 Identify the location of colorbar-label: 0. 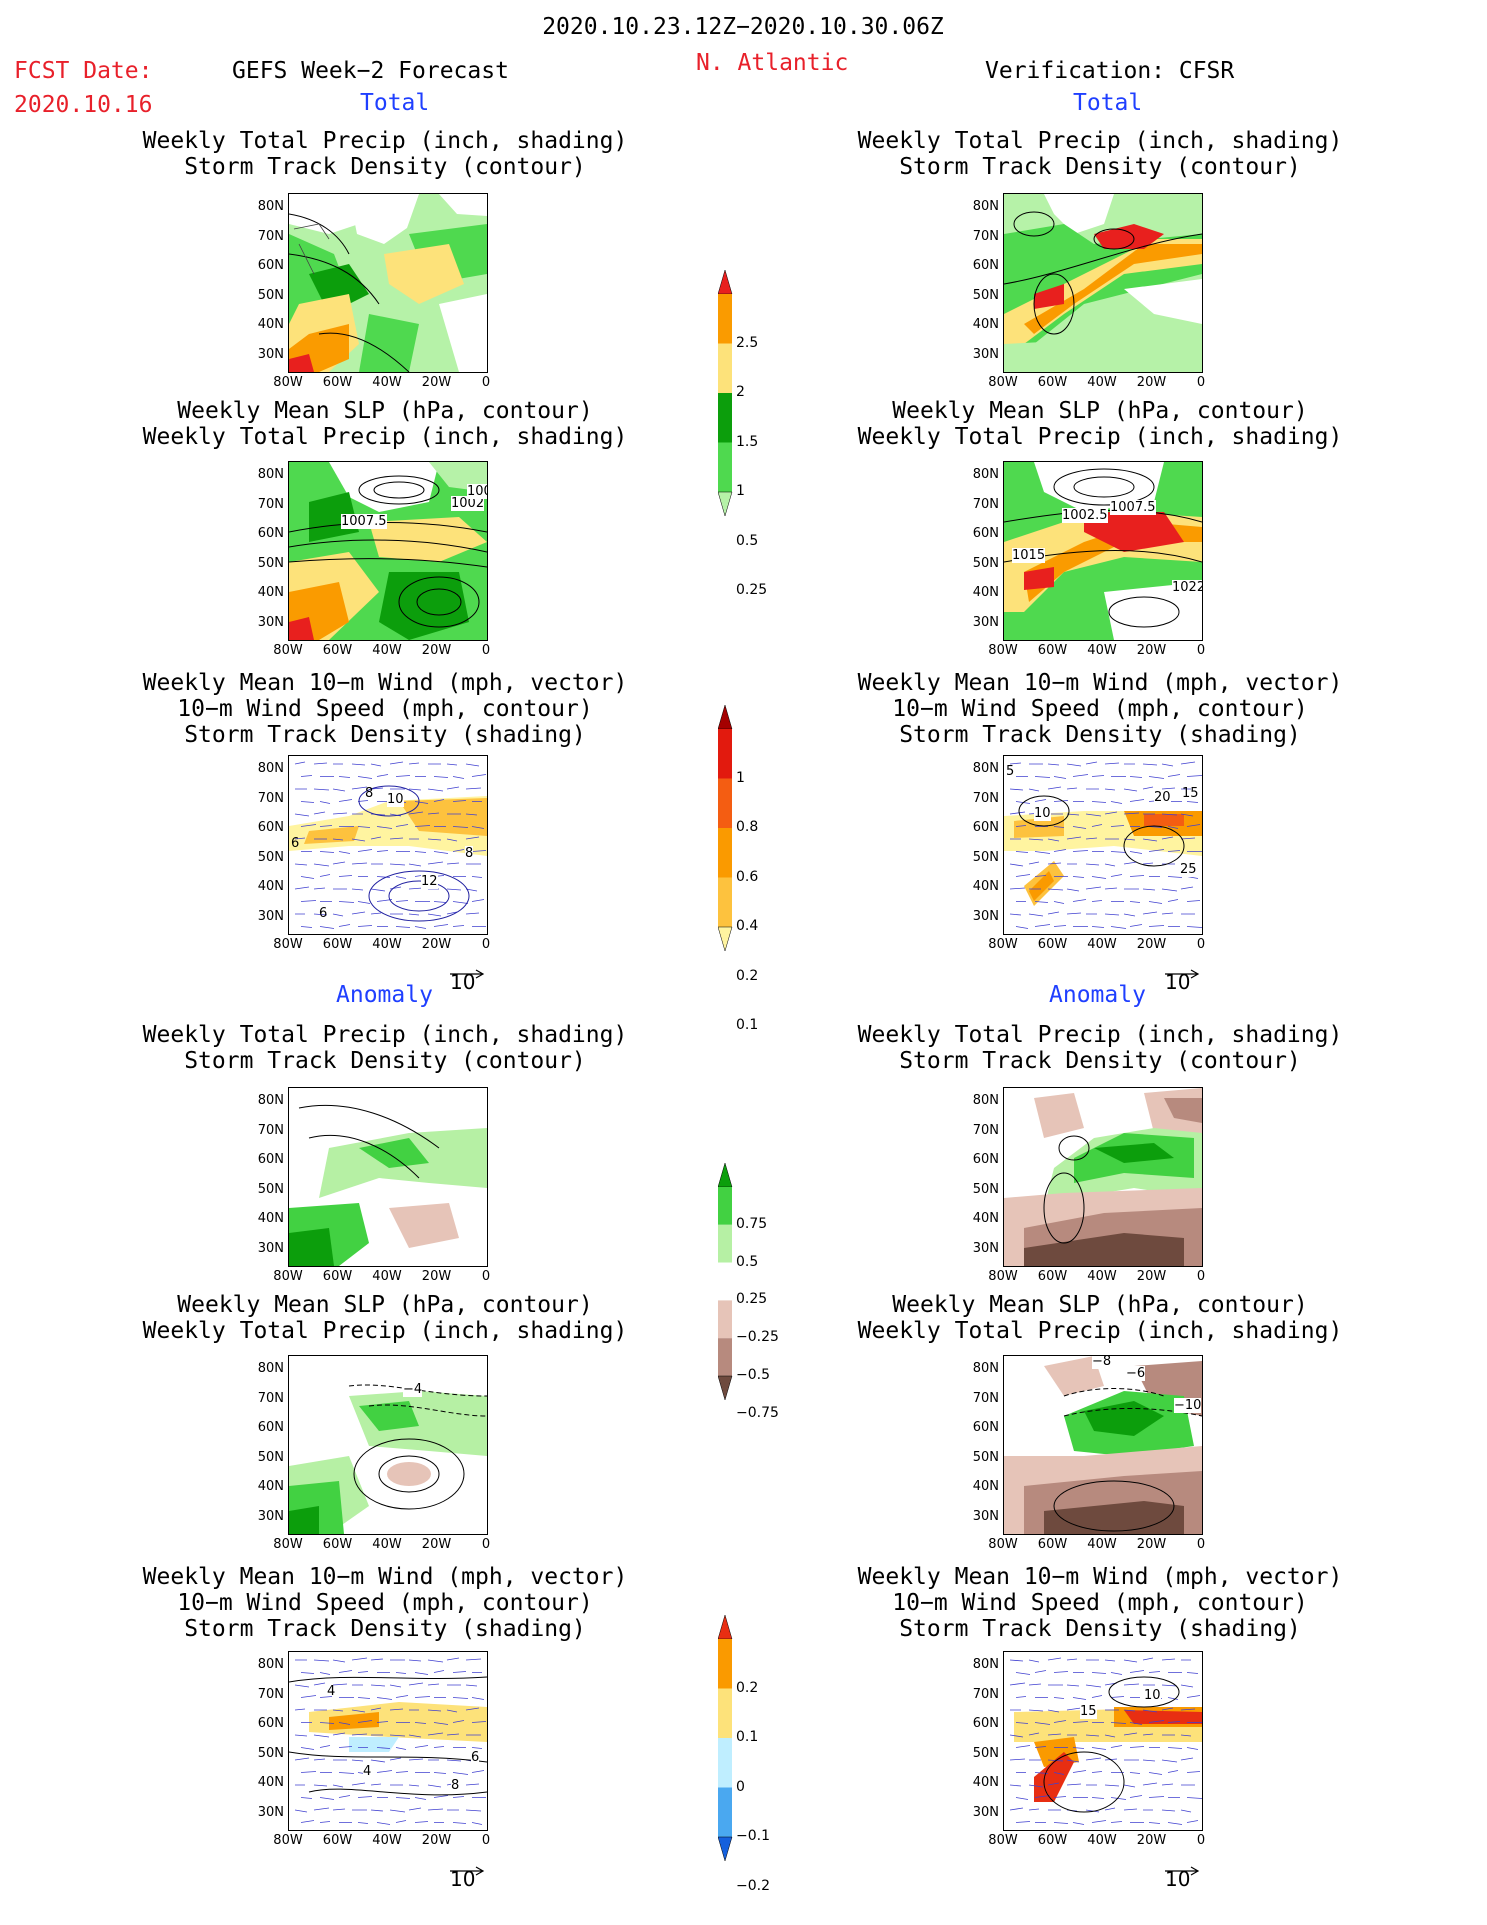
(740, 1786).